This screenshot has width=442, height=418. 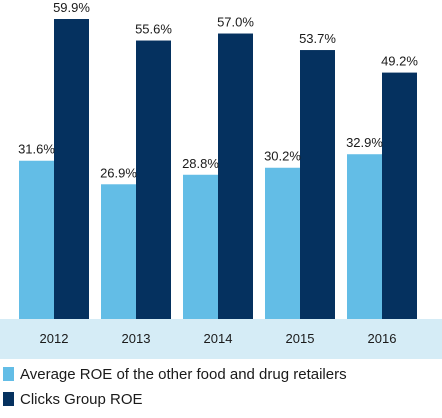 I want to click on bar-clicks-roe-2012, so click(x=71, y=169).